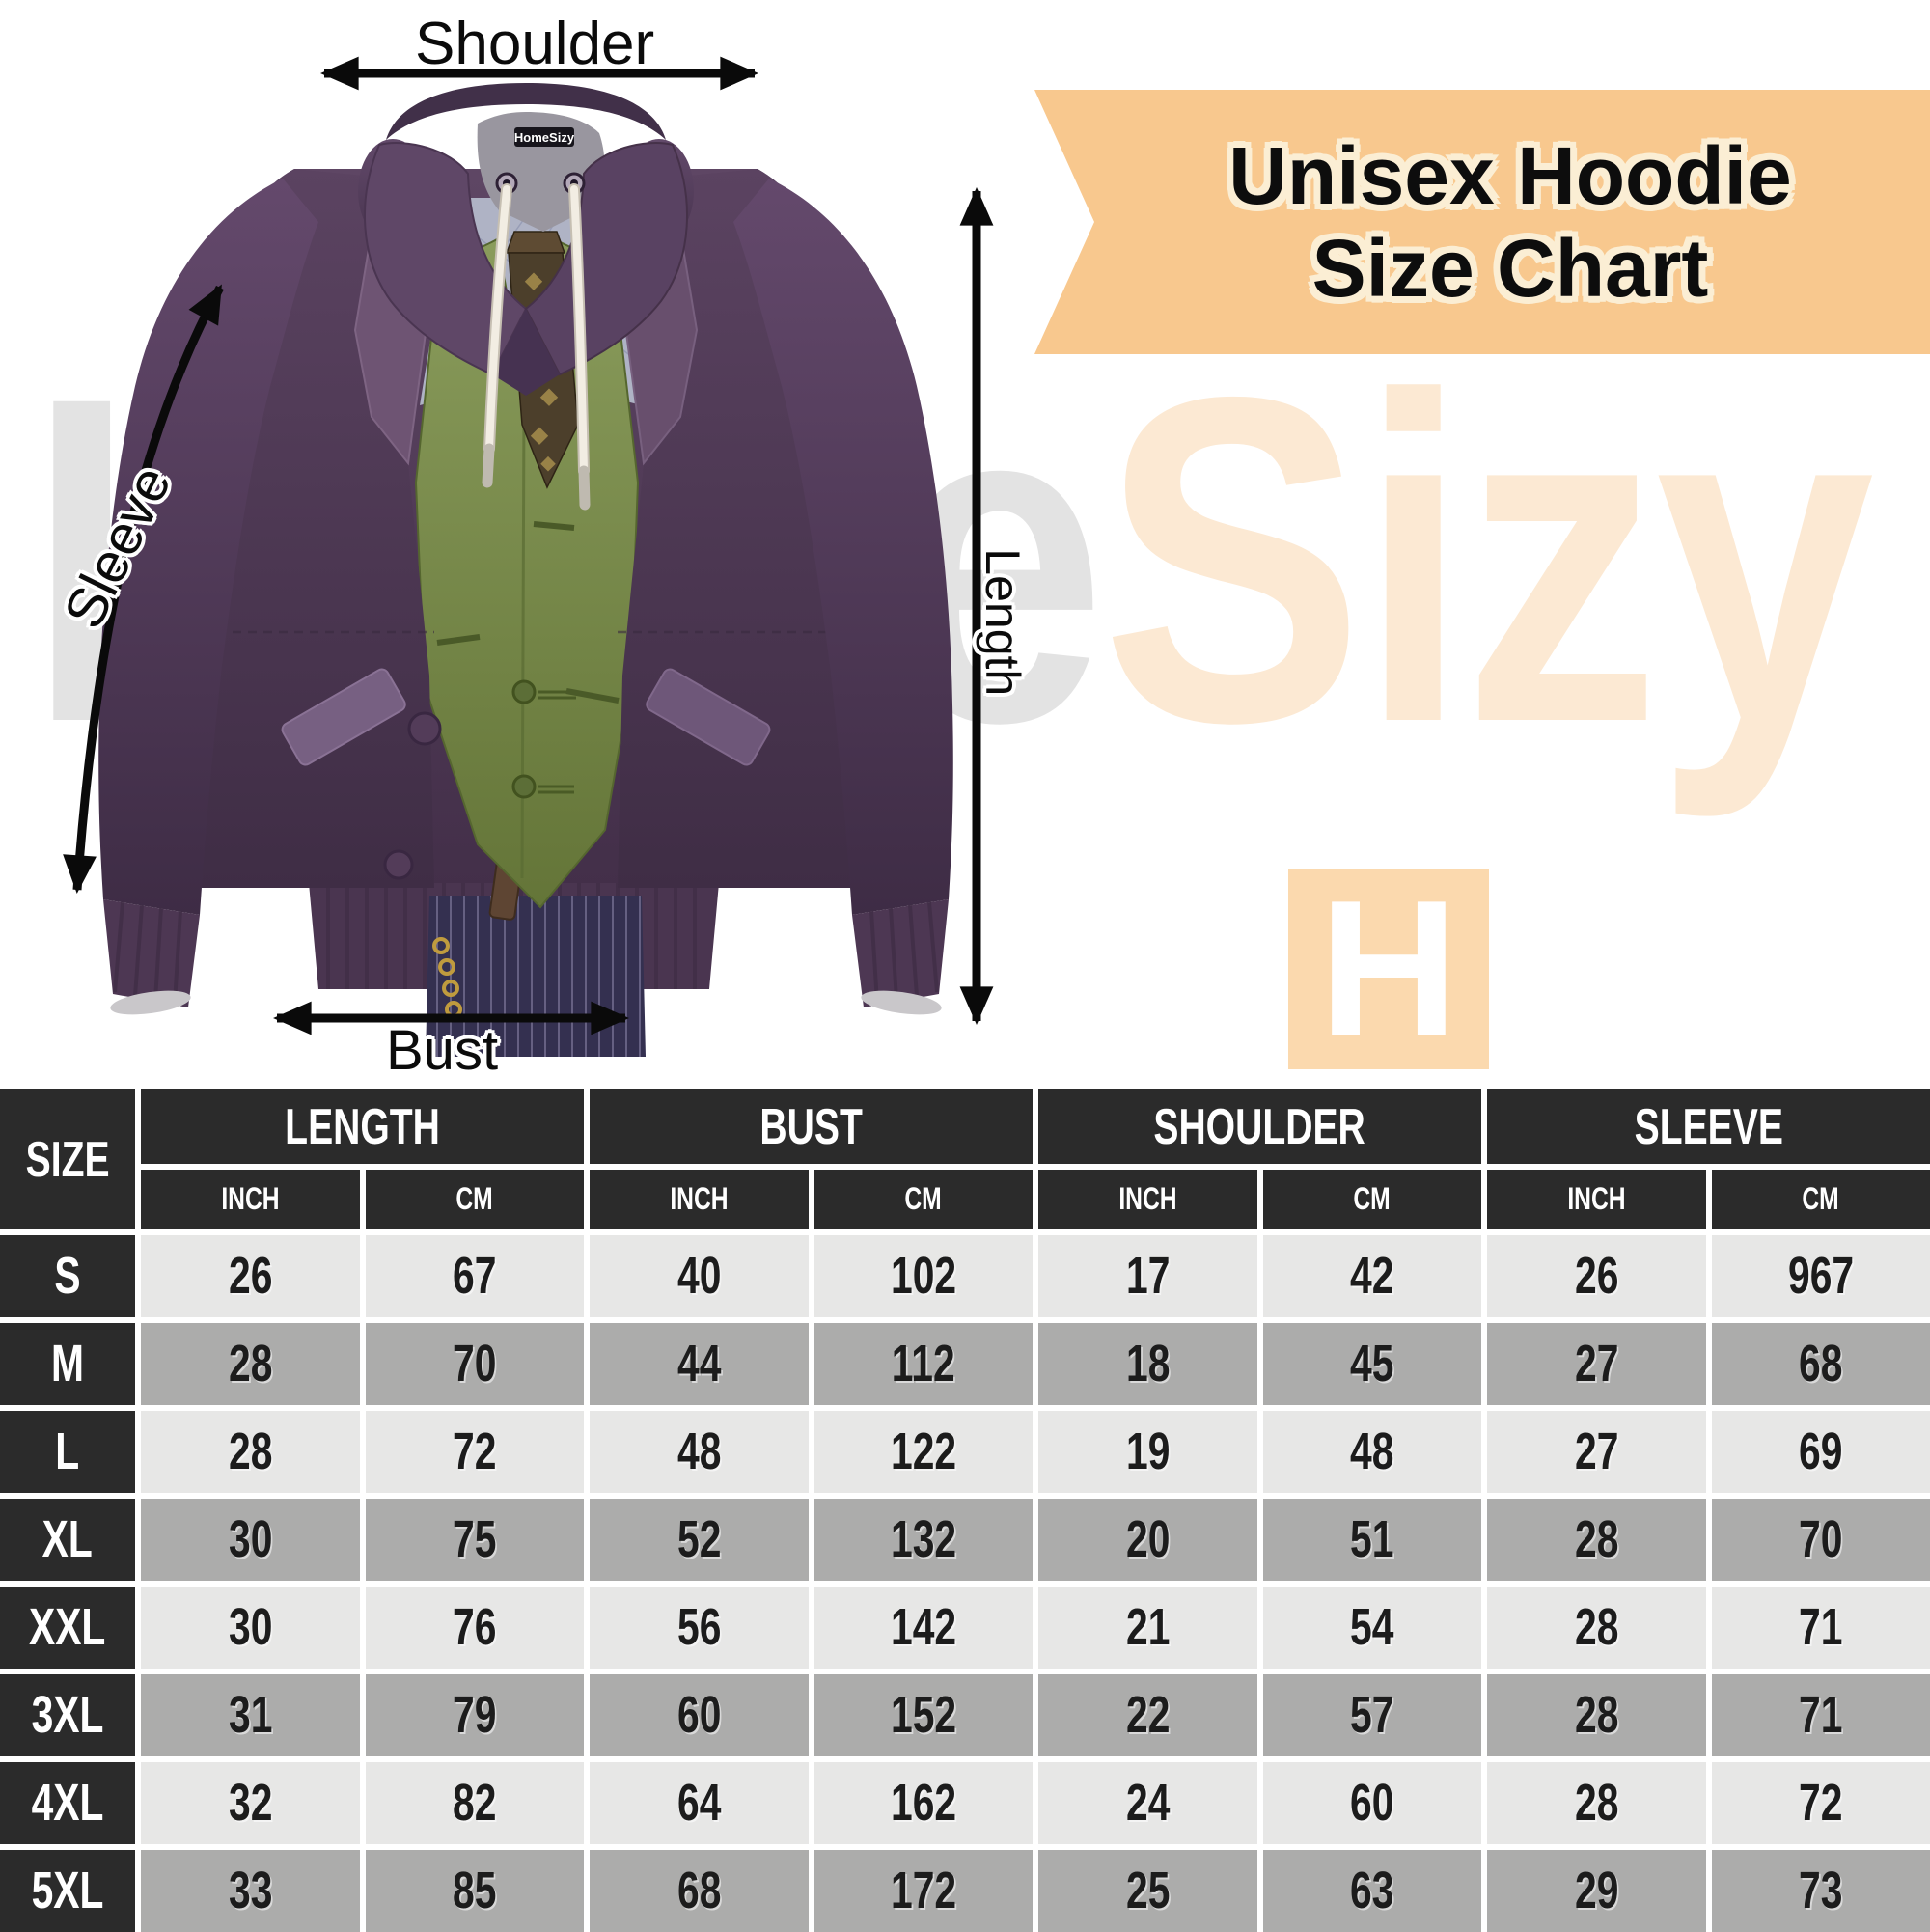 The width and height of the screenshot is (1930, 1932). I want to click on banner-title-line2: Size Chart, so click(1510, 268).